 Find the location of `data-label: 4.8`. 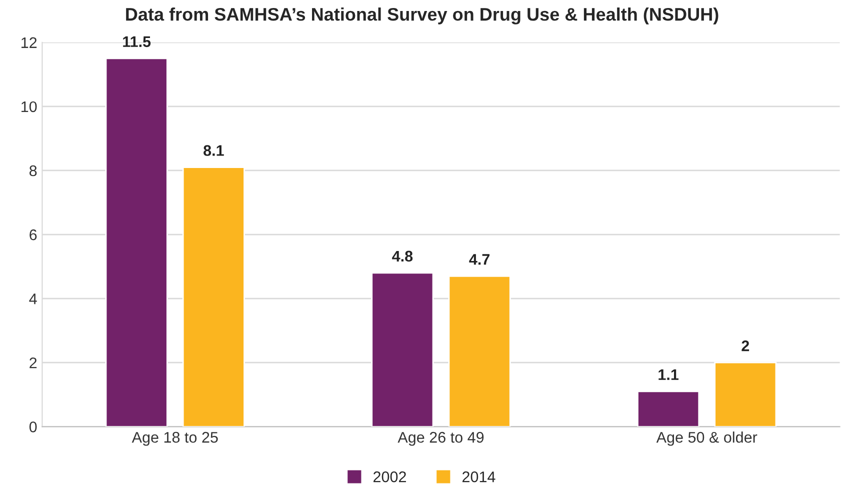

data-label: 4.8 is located at coordinates (402, 256).